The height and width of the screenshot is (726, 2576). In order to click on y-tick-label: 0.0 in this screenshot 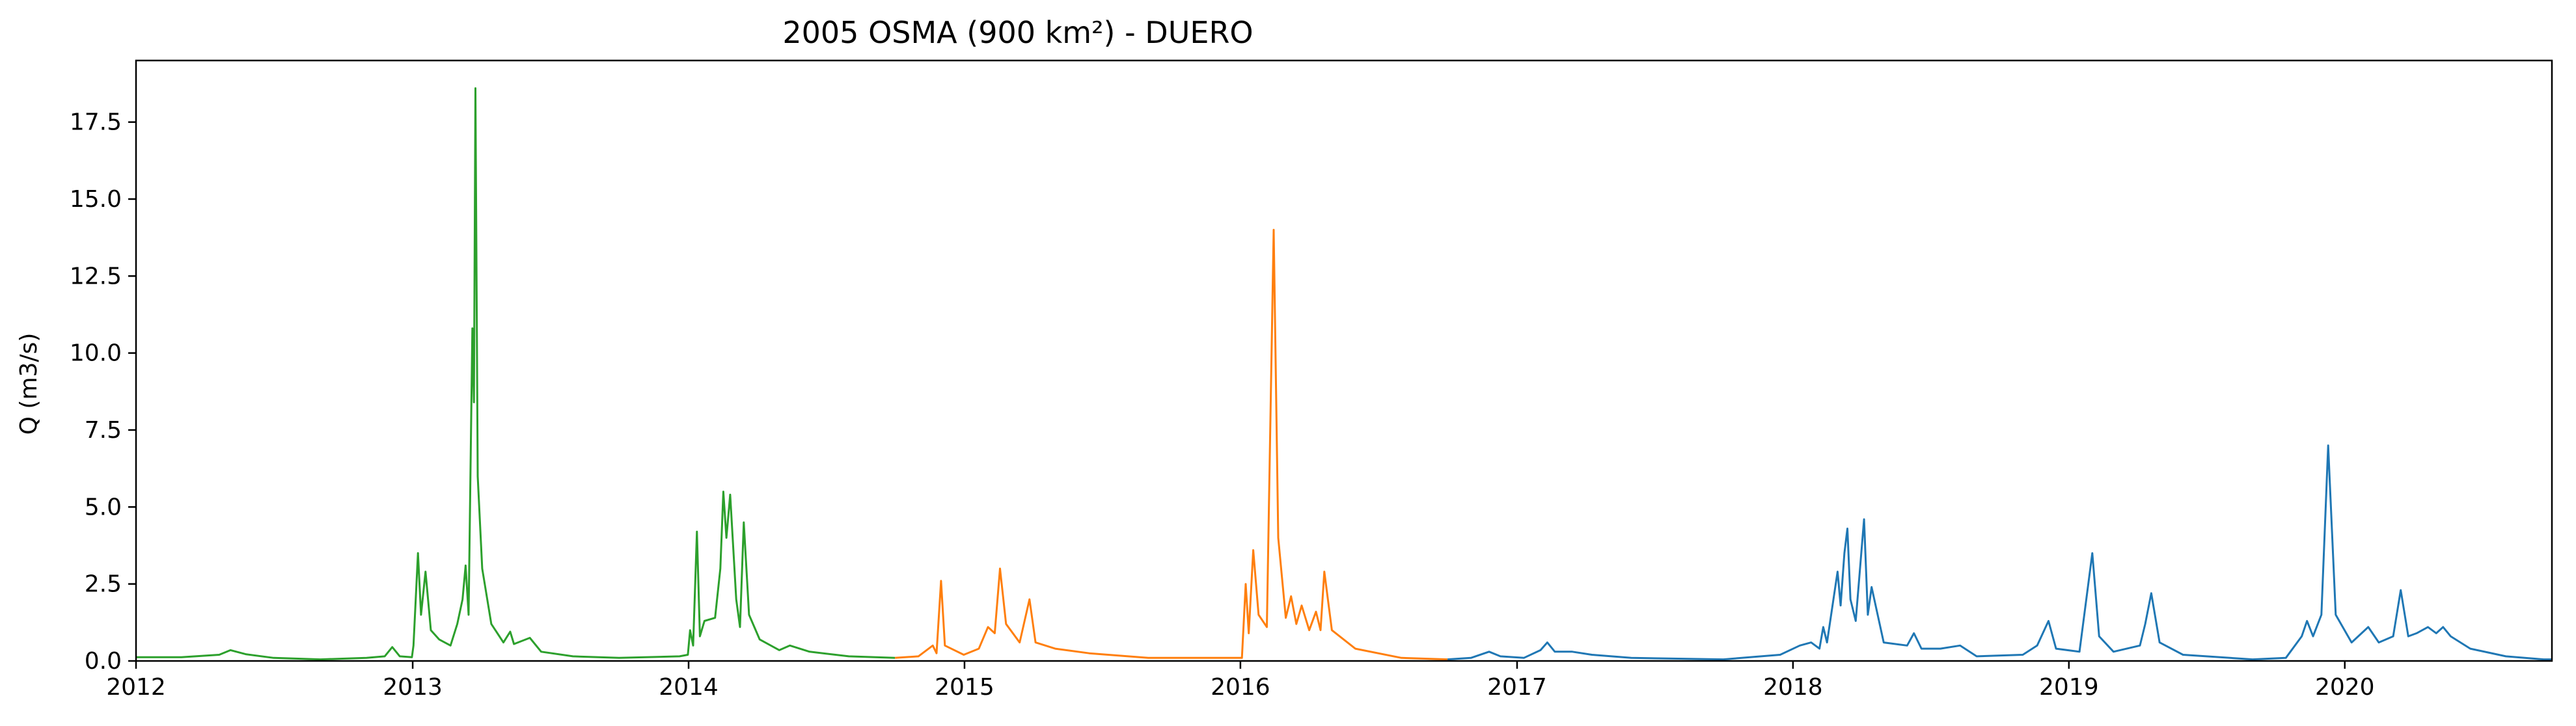, I will do `click(104, 661)`.